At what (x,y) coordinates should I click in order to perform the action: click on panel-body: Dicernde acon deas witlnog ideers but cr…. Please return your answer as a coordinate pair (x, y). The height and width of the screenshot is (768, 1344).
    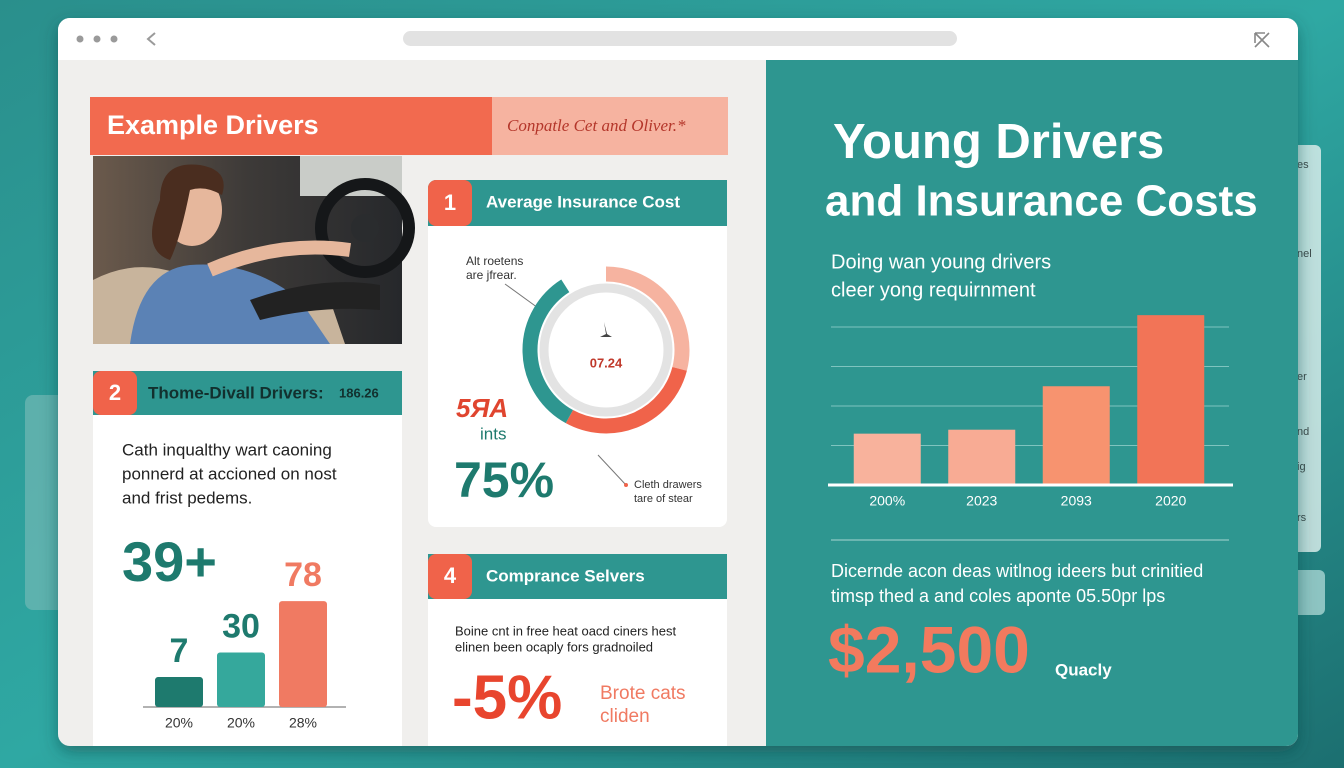
    Looking at the image, I should click on (1017, 571).